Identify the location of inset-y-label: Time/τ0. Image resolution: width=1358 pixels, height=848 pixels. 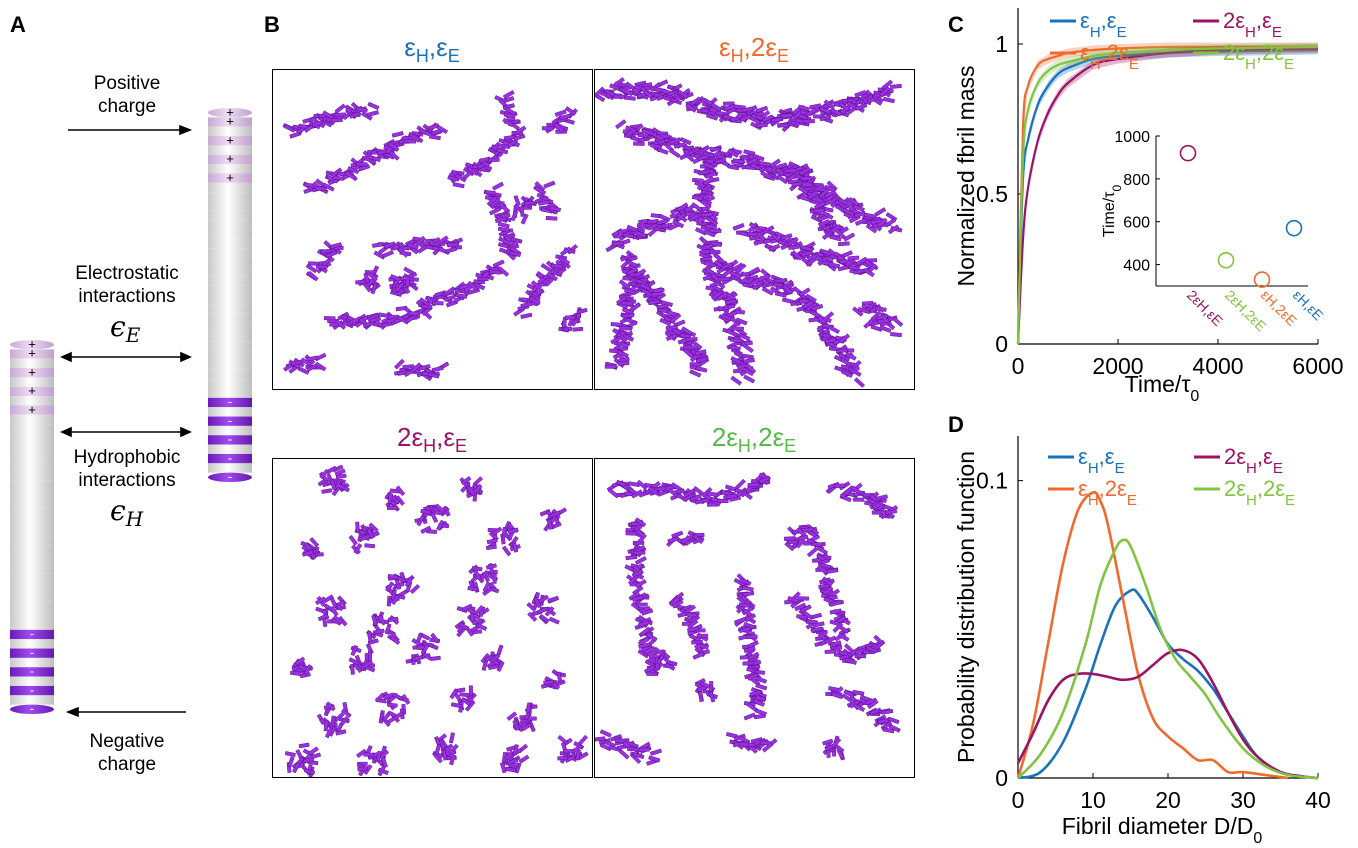
(1112, 210).